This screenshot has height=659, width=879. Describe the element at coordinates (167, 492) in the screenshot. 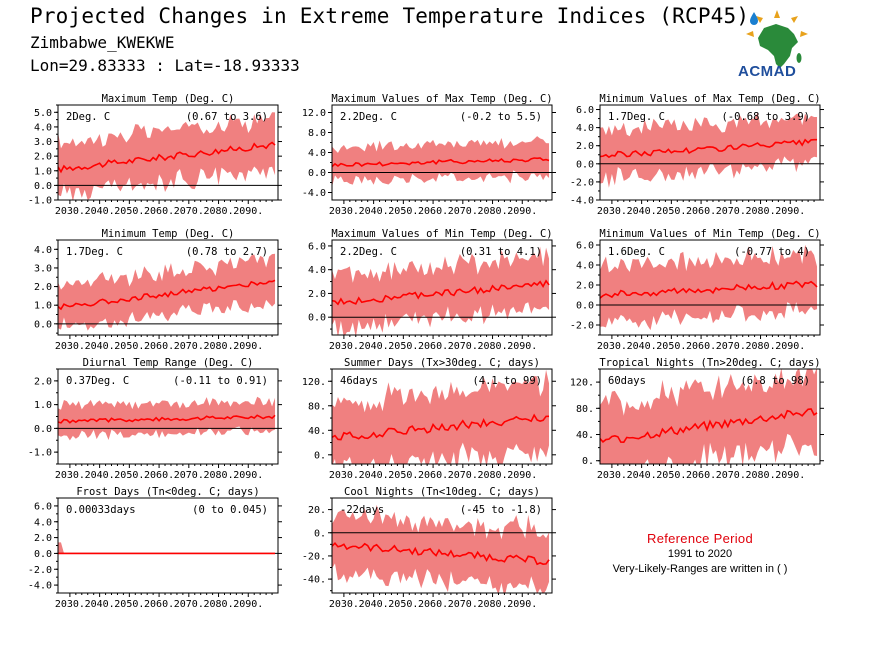

I see `panel-title: Frost Days (Tn<0deg. C; days)` at that location.